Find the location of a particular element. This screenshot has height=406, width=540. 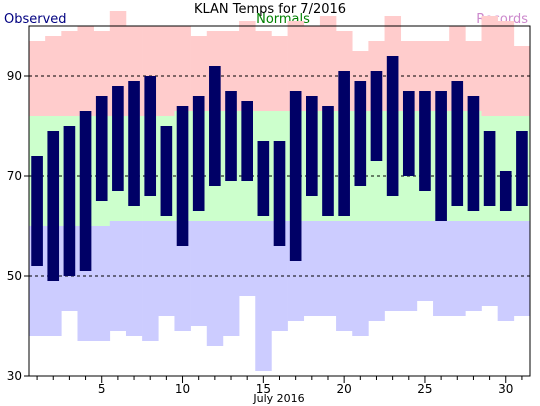

x-tick-label: 25 is located at coordinates (424, 389).